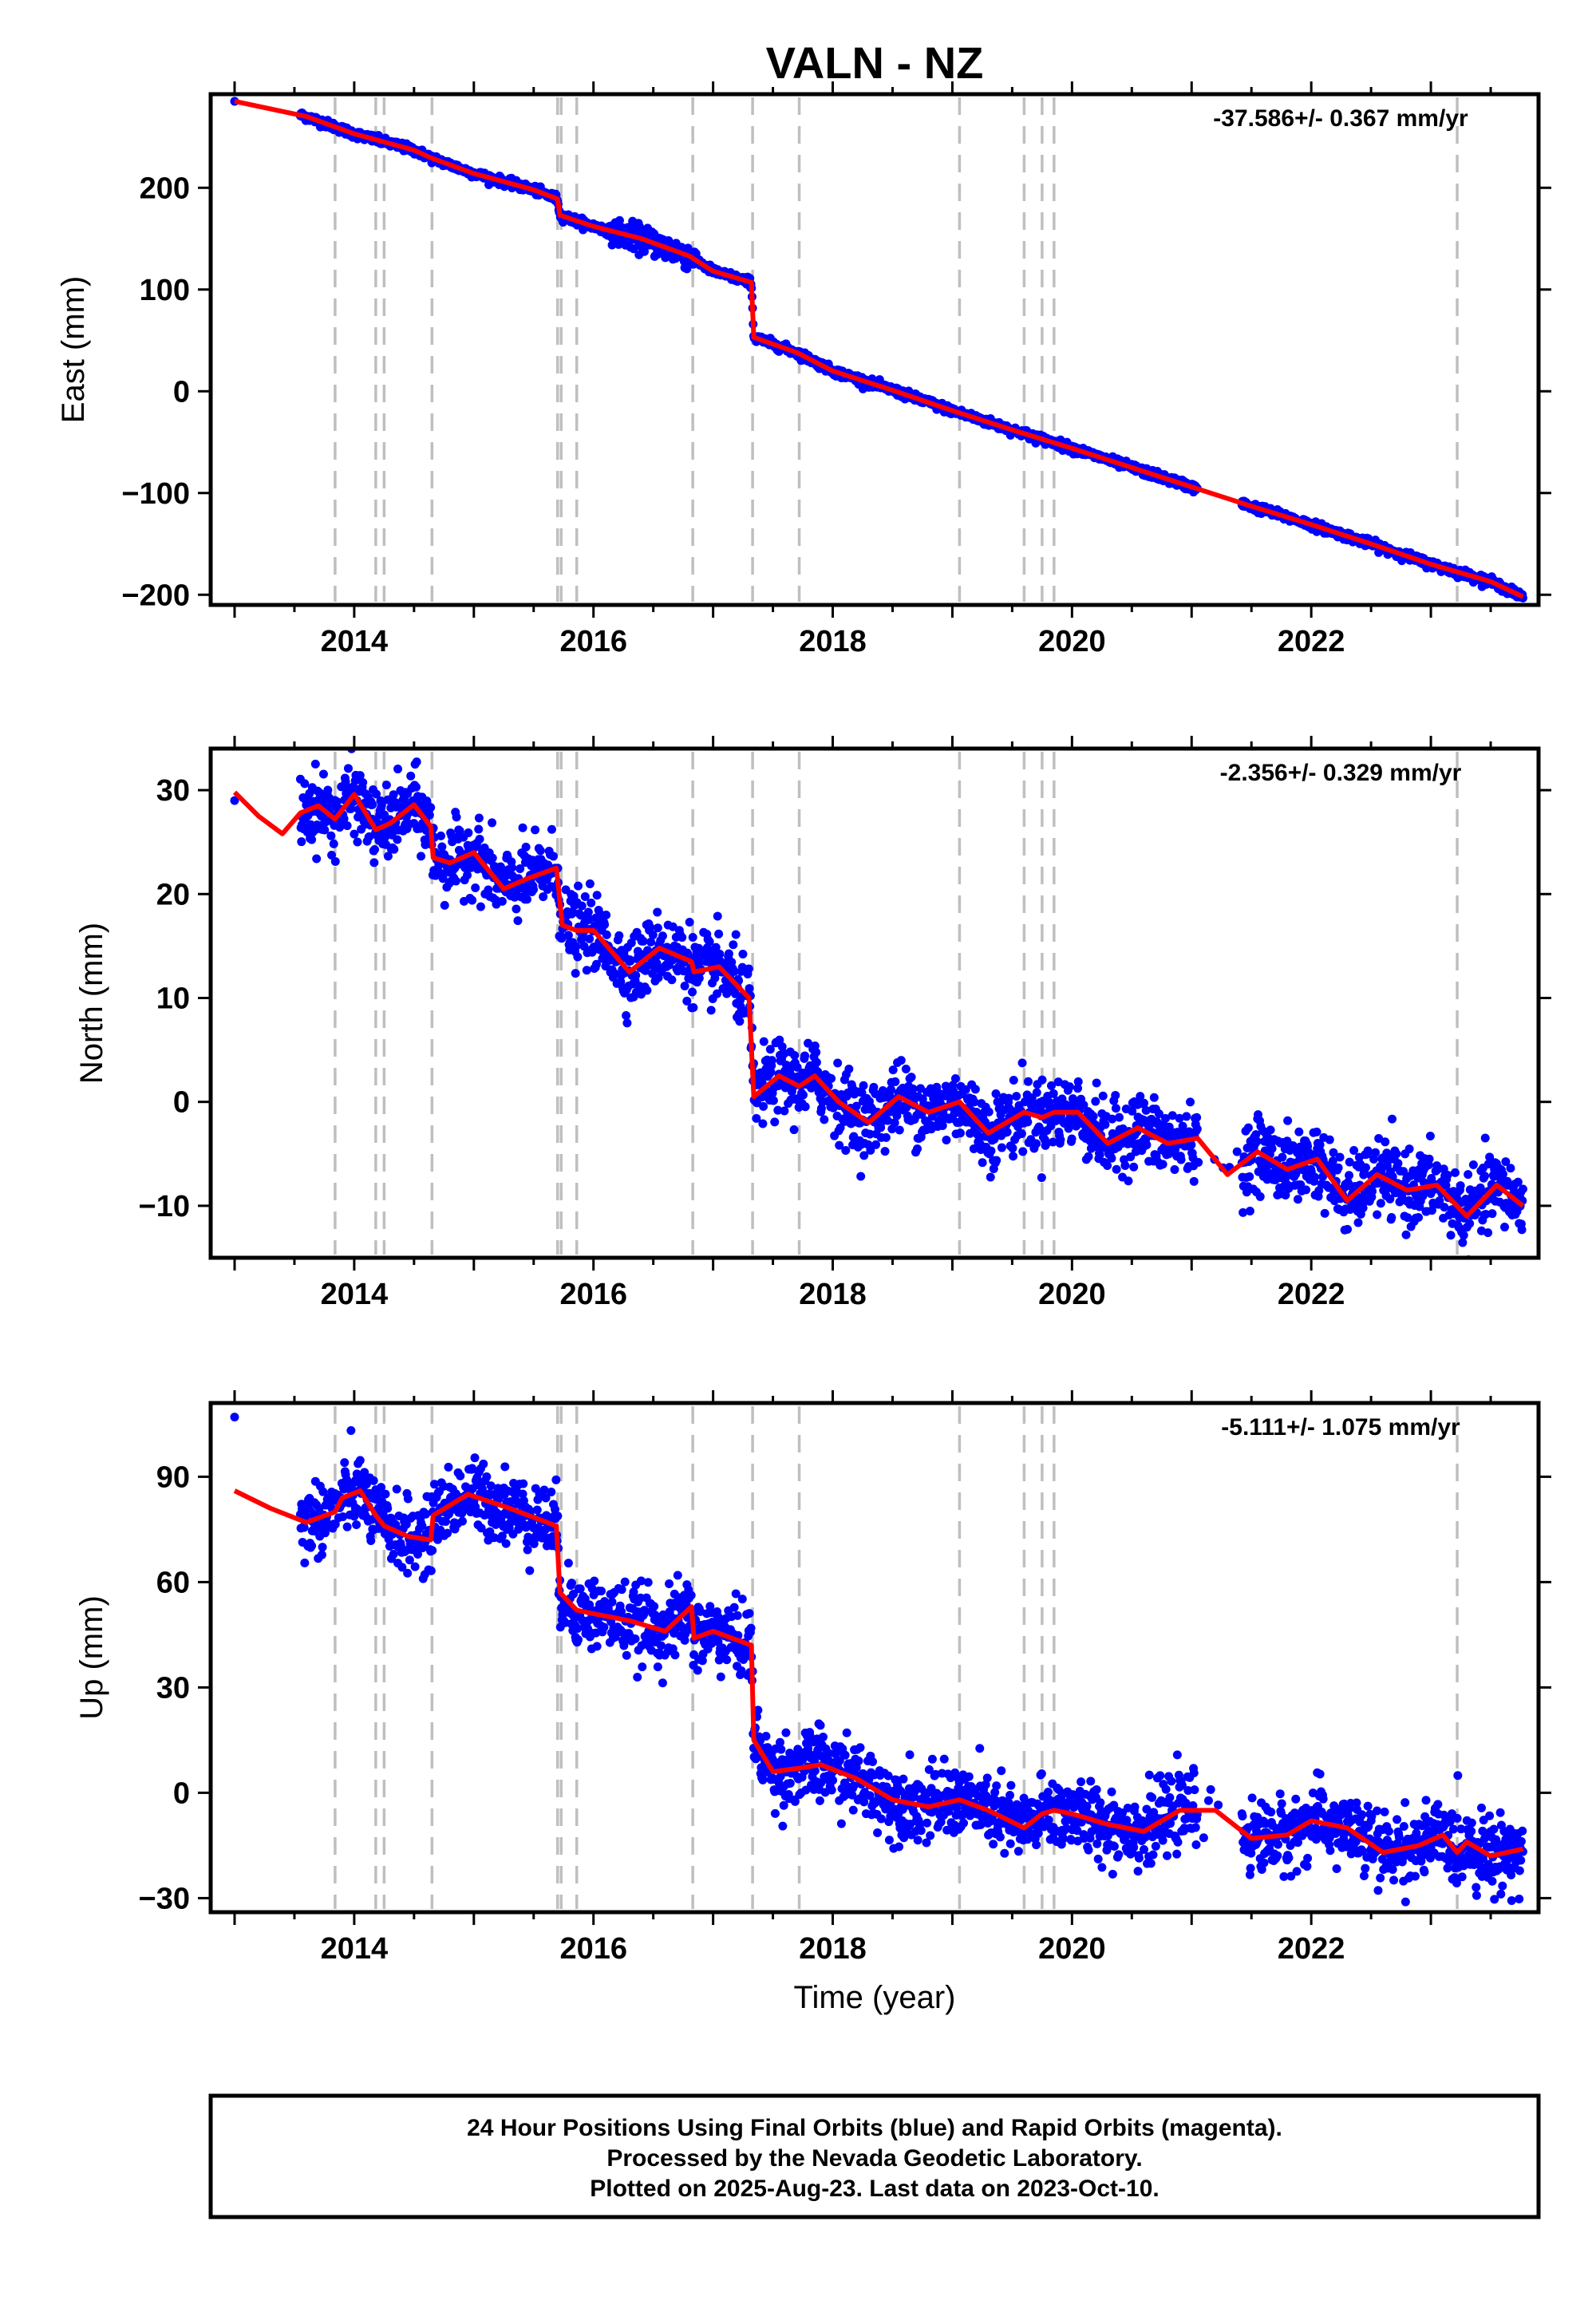 The image size is (1596, 2316). I want to click on east-y-axis-label: East (mm), so click(73, 349).